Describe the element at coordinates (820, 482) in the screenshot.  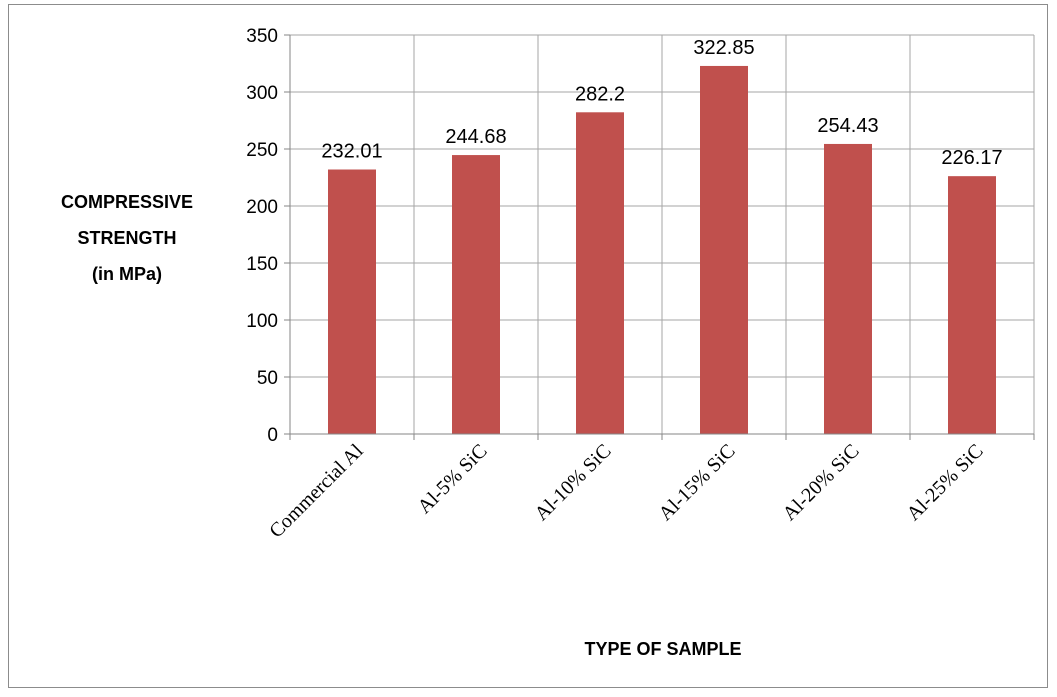
I see `x-tick-label: Al-20% SiC` at that location.